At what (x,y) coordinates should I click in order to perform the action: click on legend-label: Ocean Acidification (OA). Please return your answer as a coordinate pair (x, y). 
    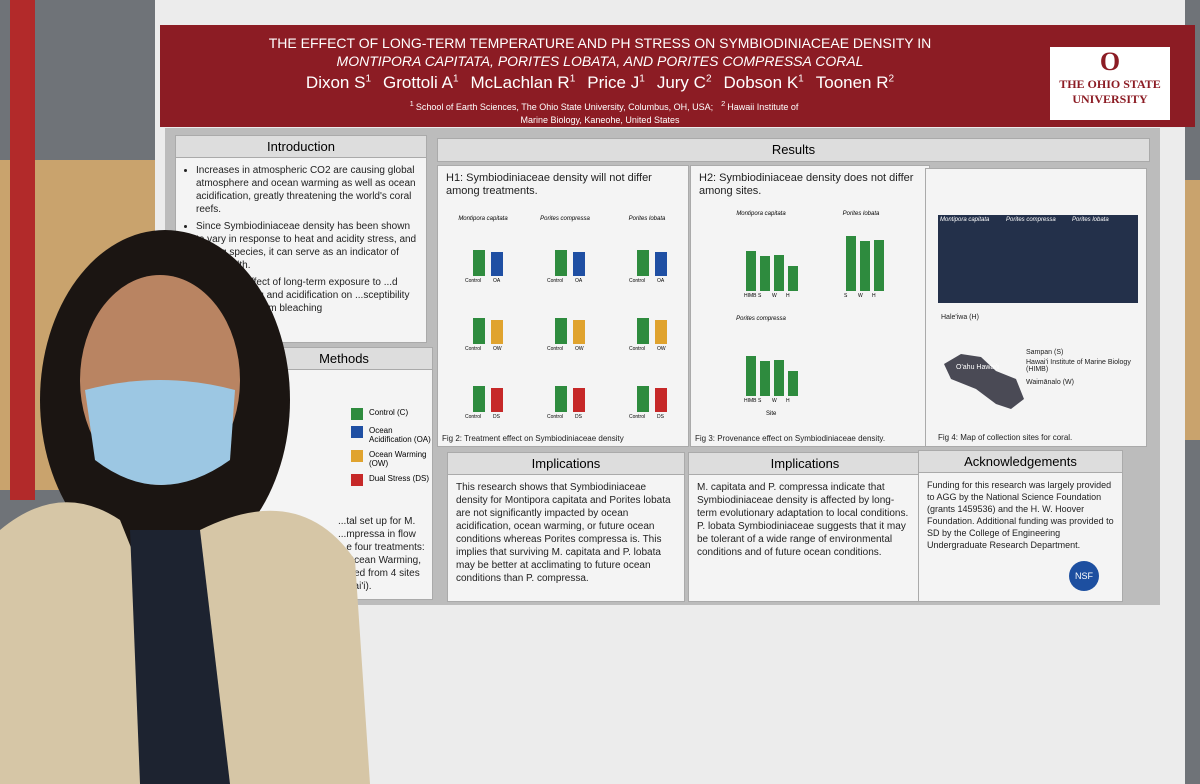
    Looking at the image, I should click on (400, 435).